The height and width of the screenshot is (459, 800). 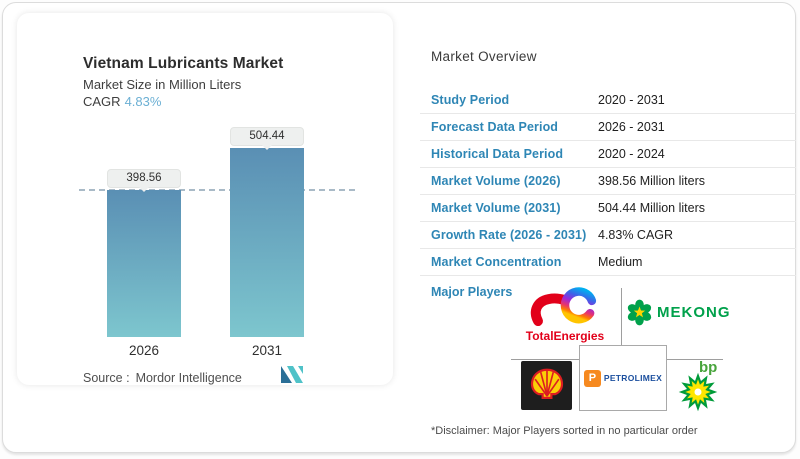 I want to click on row-value: 2026 - 2031, so click(x=631, y=127).